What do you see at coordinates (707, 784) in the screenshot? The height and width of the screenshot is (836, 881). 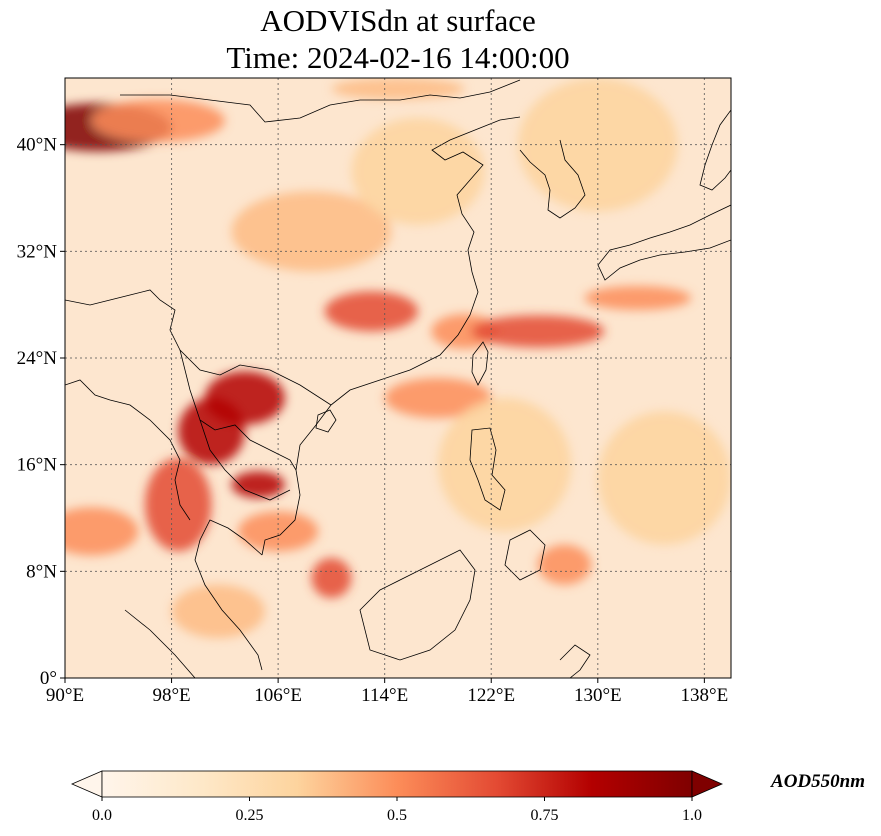 I see `colorbar-extend-max` at bounding box center [707, 784].